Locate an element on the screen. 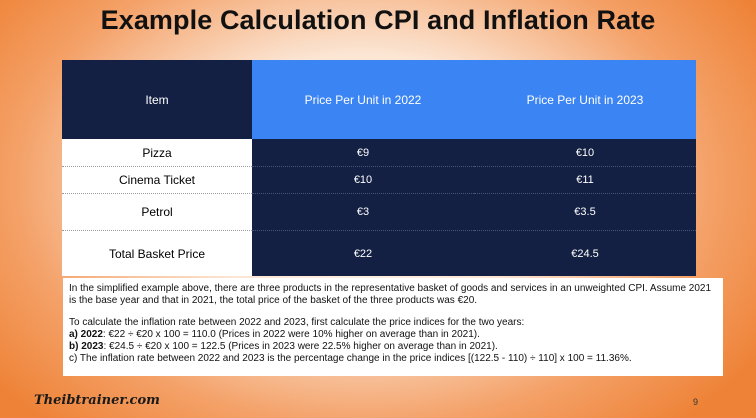 The image size is (756, 418). table-row-total: Total Basket Price €22 €24.5 is located at coordinates (379, 253).